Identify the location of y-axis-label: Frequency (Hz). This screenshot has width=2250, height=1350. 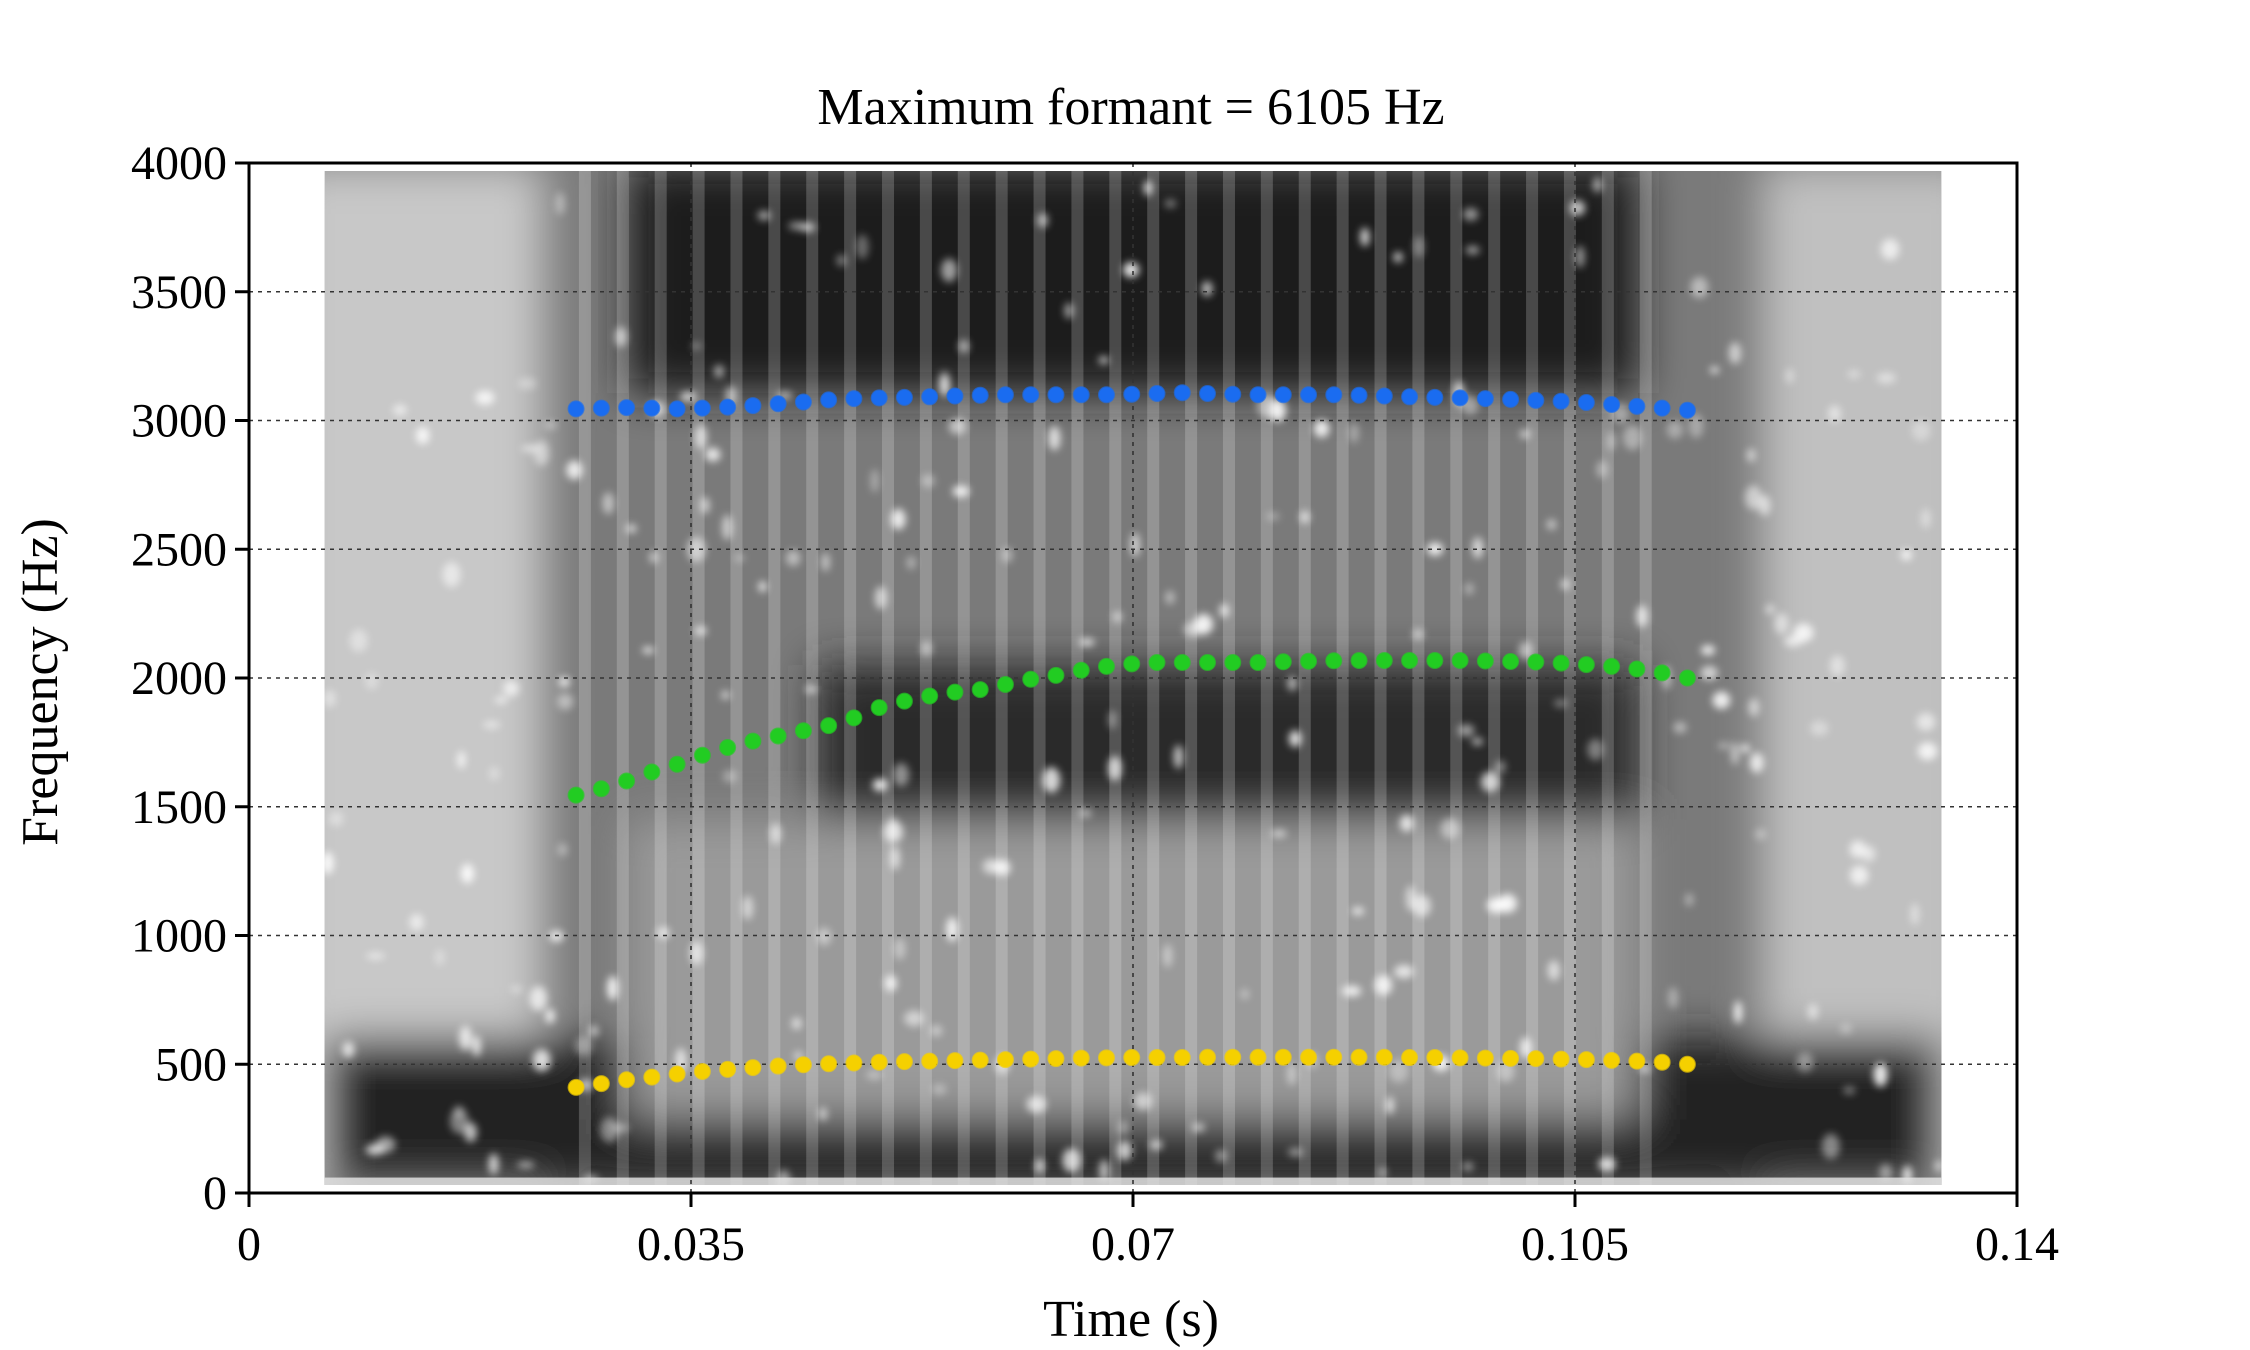
(40, 682).